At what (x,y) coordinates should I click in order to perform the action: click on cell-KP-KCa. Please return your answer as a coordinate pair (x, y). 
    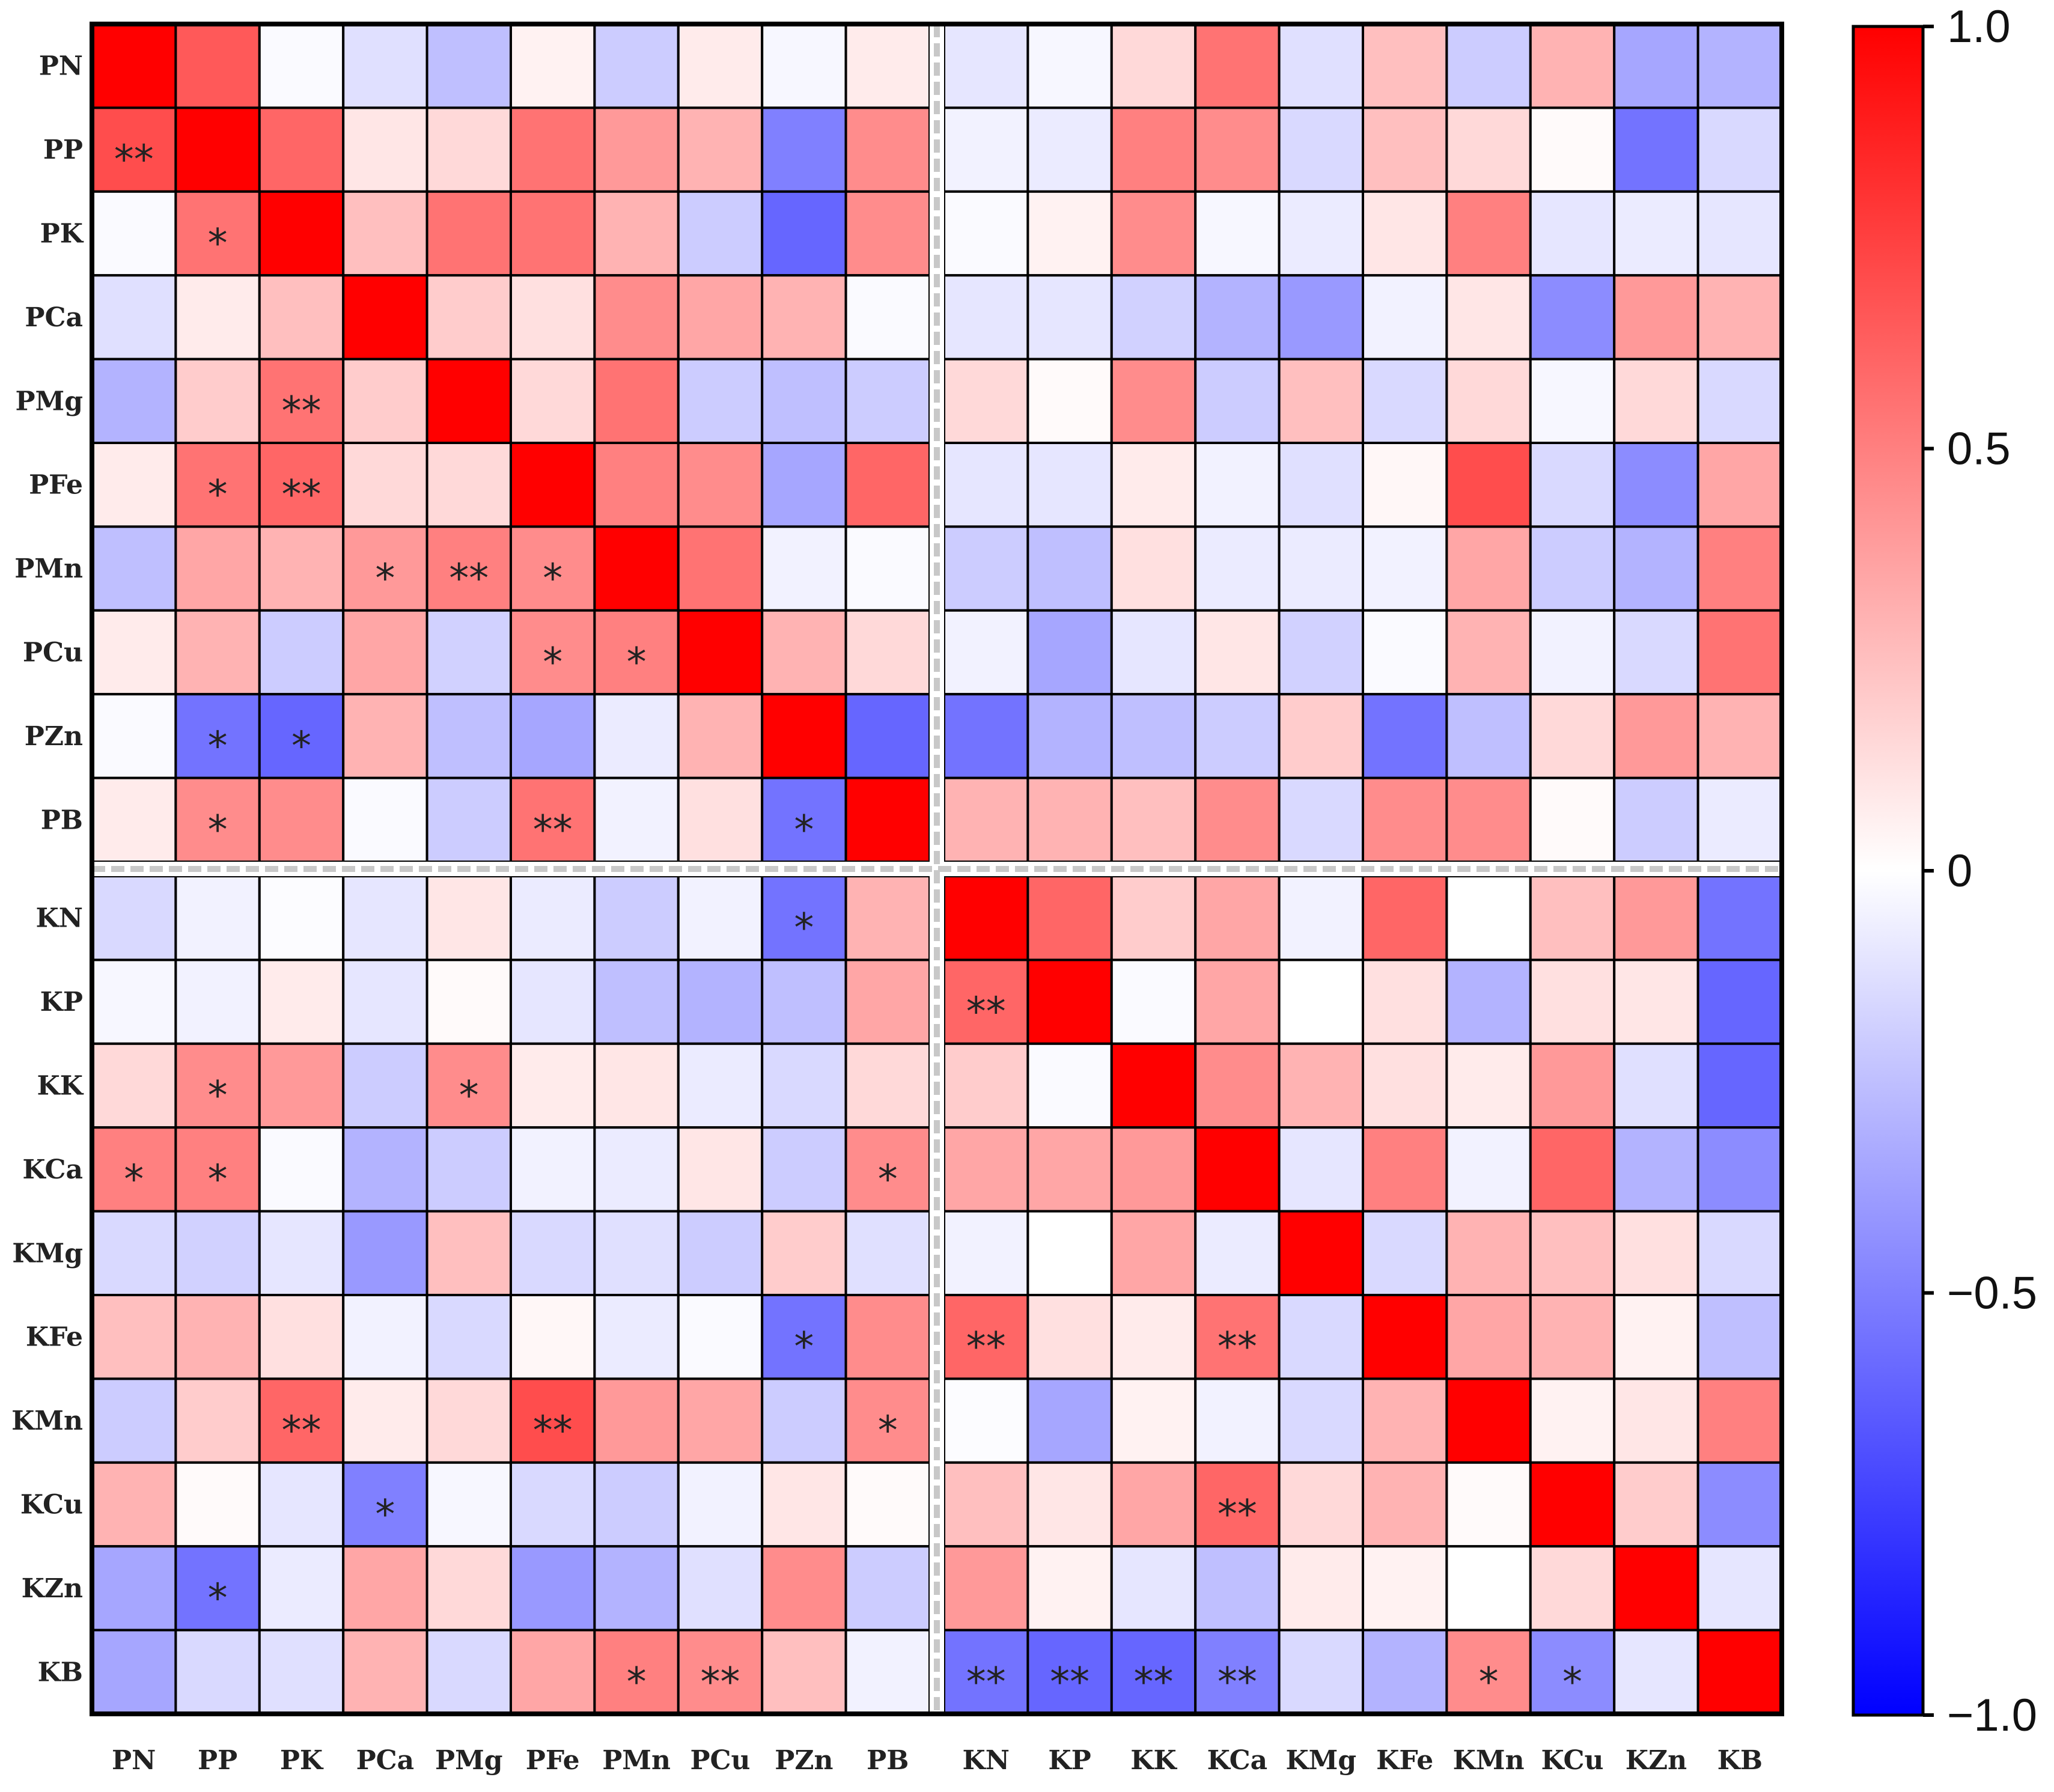
    Looking at the image, I should click on (1238, 1001).